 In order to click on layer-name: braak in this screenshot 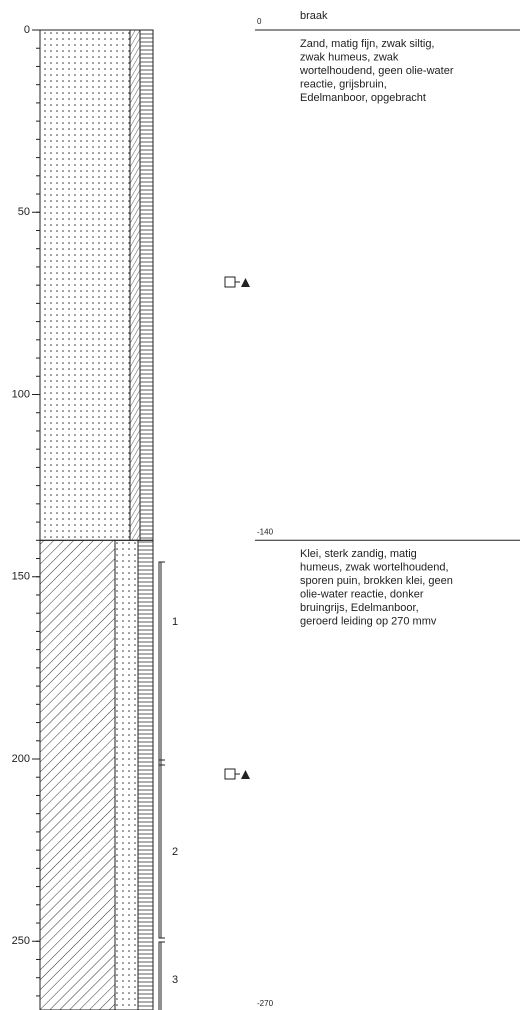, I will do `click(314, 16)`.